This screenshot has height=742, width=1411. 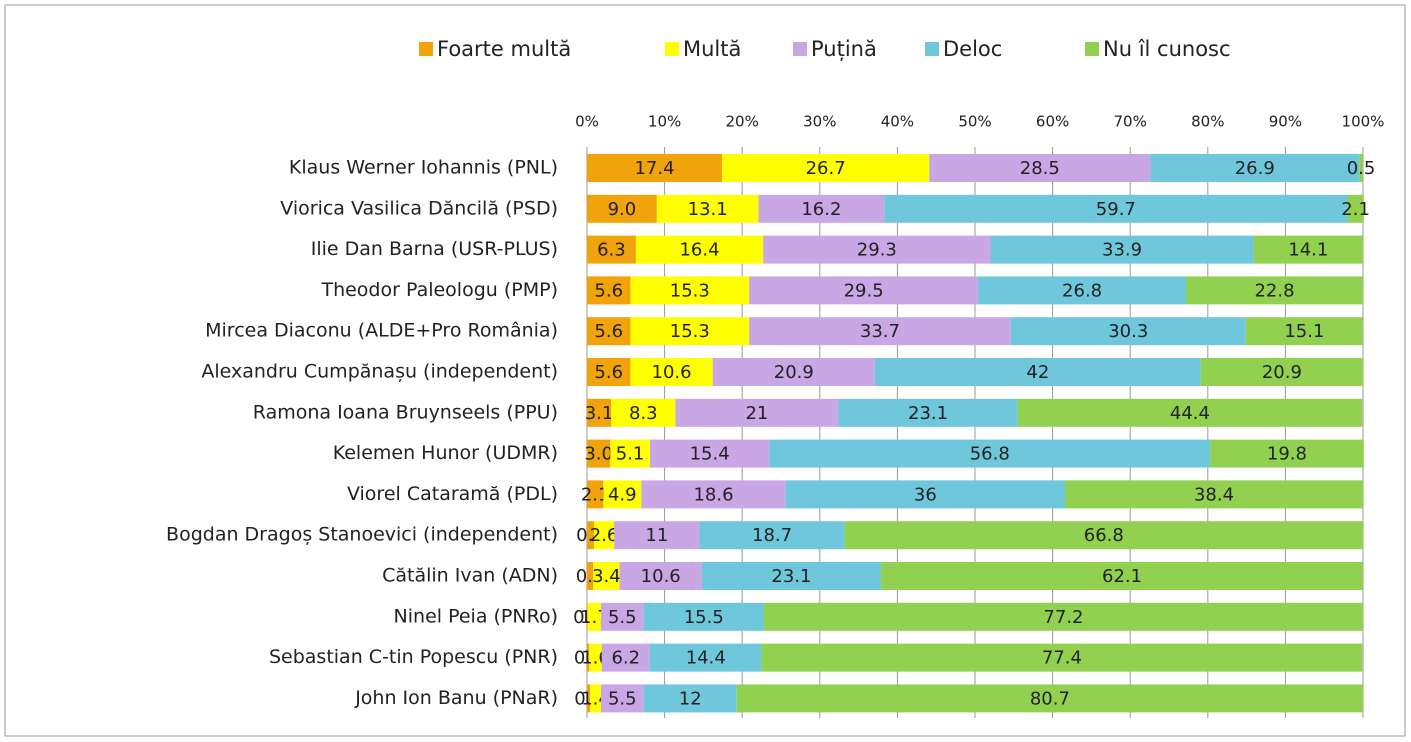 I want to click on data-label: 19.8, so click(x=1287, y=454).